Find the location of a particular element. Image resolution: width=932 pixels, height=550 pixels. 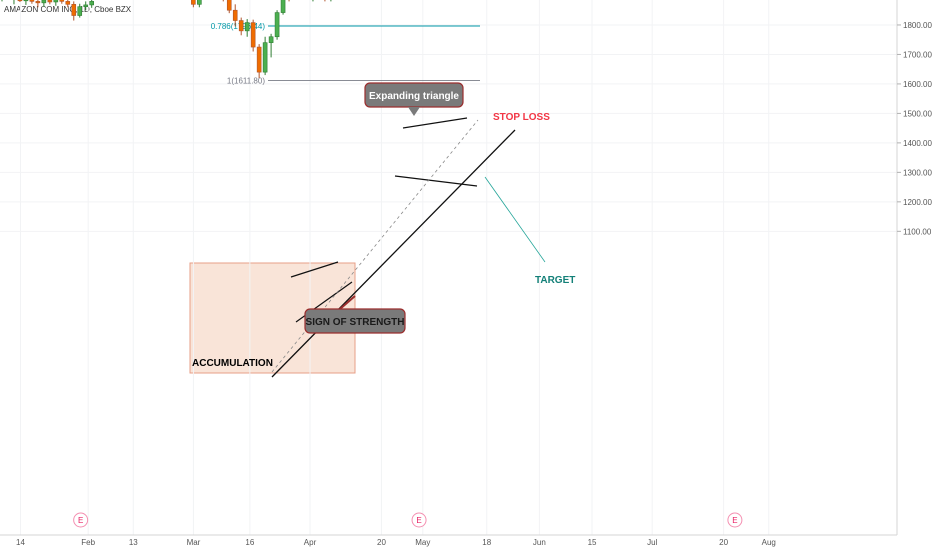

time-axis: 14 Feb 13 Mar 16 Apr 20 May 18 Jun 15 Jul 20 Aug is located at coordinates (396, 542).